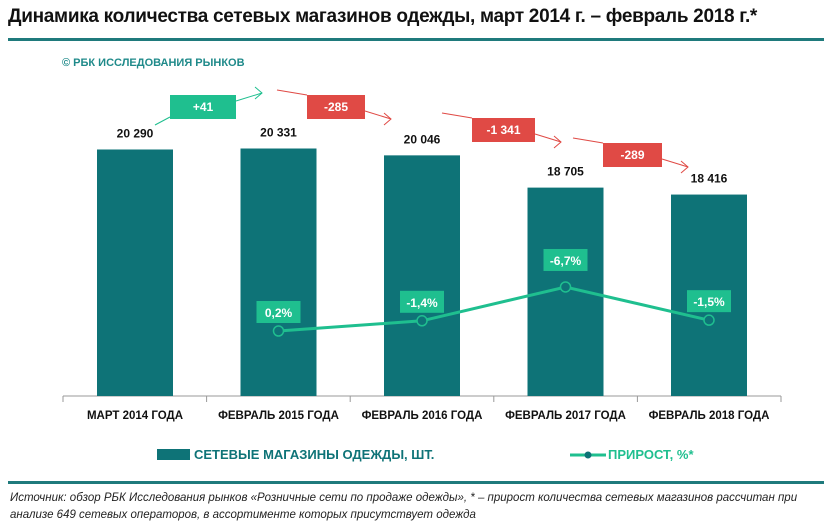 This screenshot has height=527, width=832. Describe the element at coordinates (135, 133) in the screenshot. I see `bar-value-label: 20 290` at that location.